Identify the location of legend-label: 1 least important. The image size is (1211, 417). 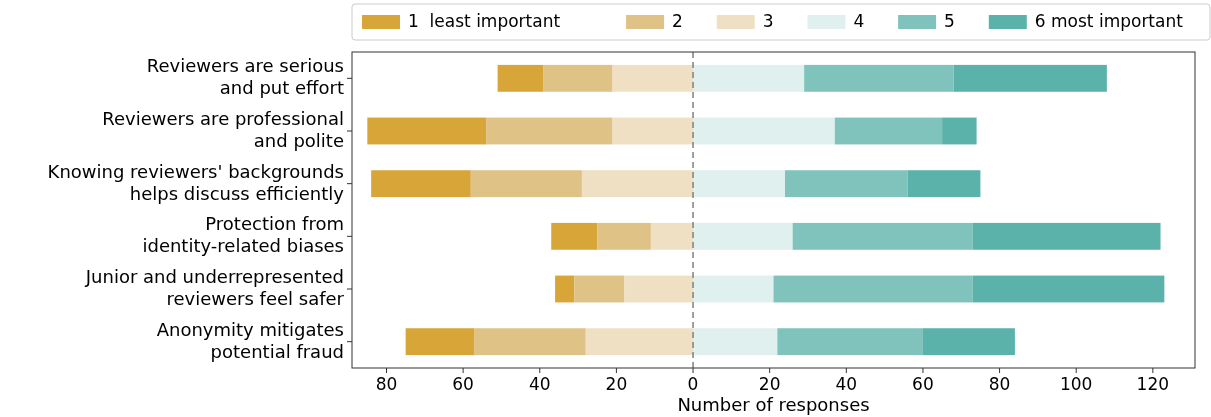
(484, 21).